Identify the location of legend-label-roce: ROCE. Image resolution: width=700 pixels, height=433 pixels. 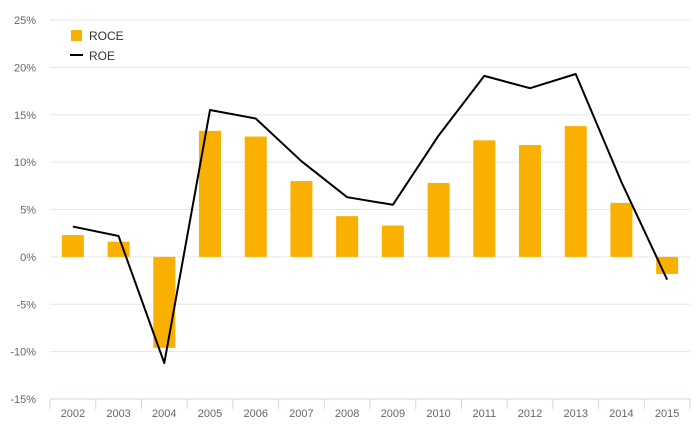
(106, 36).